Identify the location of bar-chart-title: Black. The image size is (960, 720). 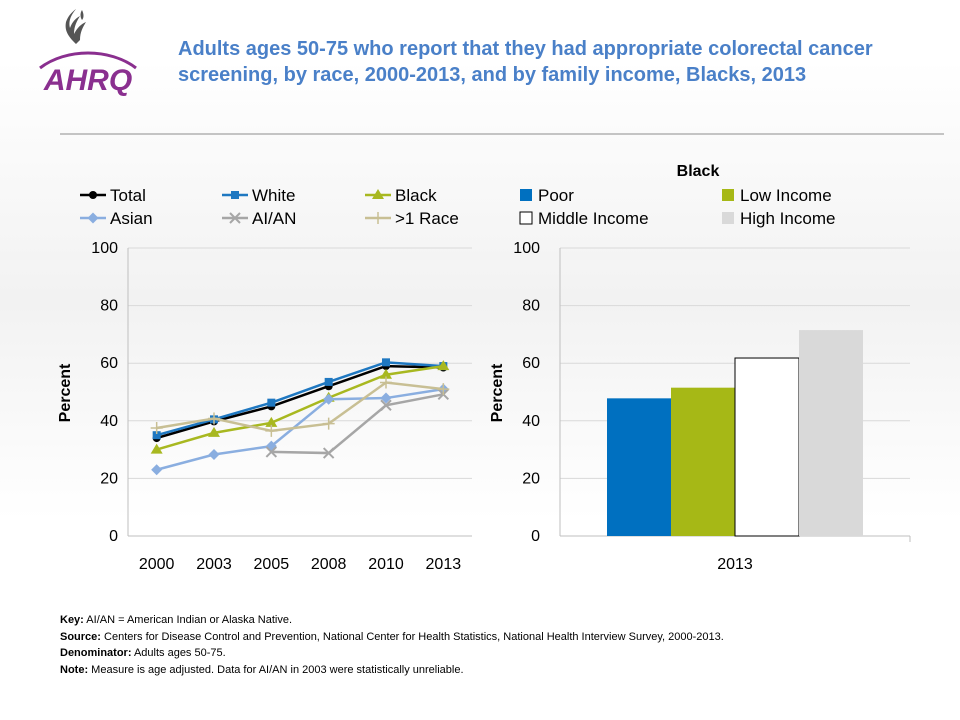
(698, 171).